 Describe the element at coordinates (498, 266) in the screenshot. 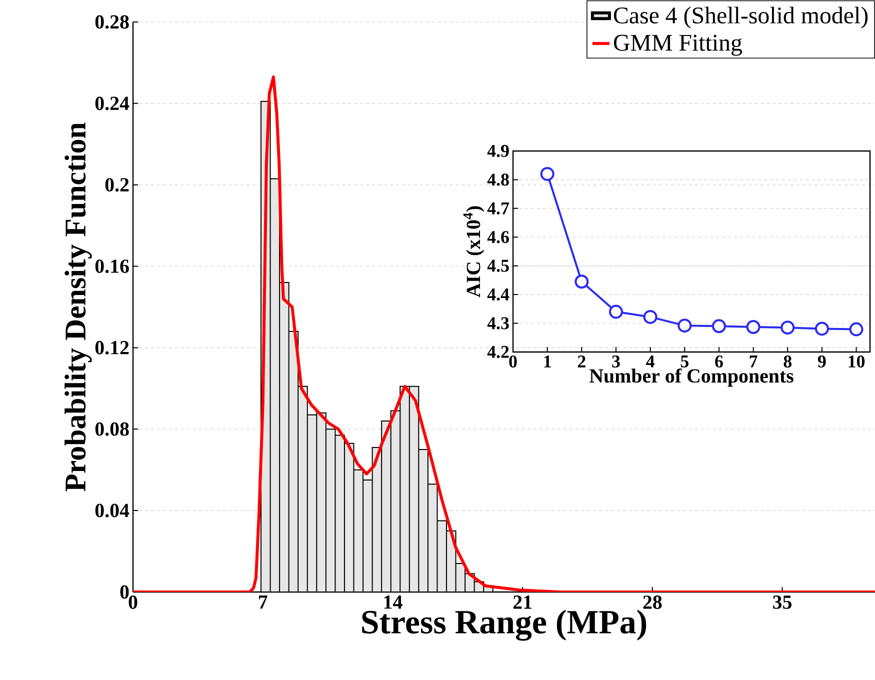

I see `y-tick-label: 4.5` at that location.